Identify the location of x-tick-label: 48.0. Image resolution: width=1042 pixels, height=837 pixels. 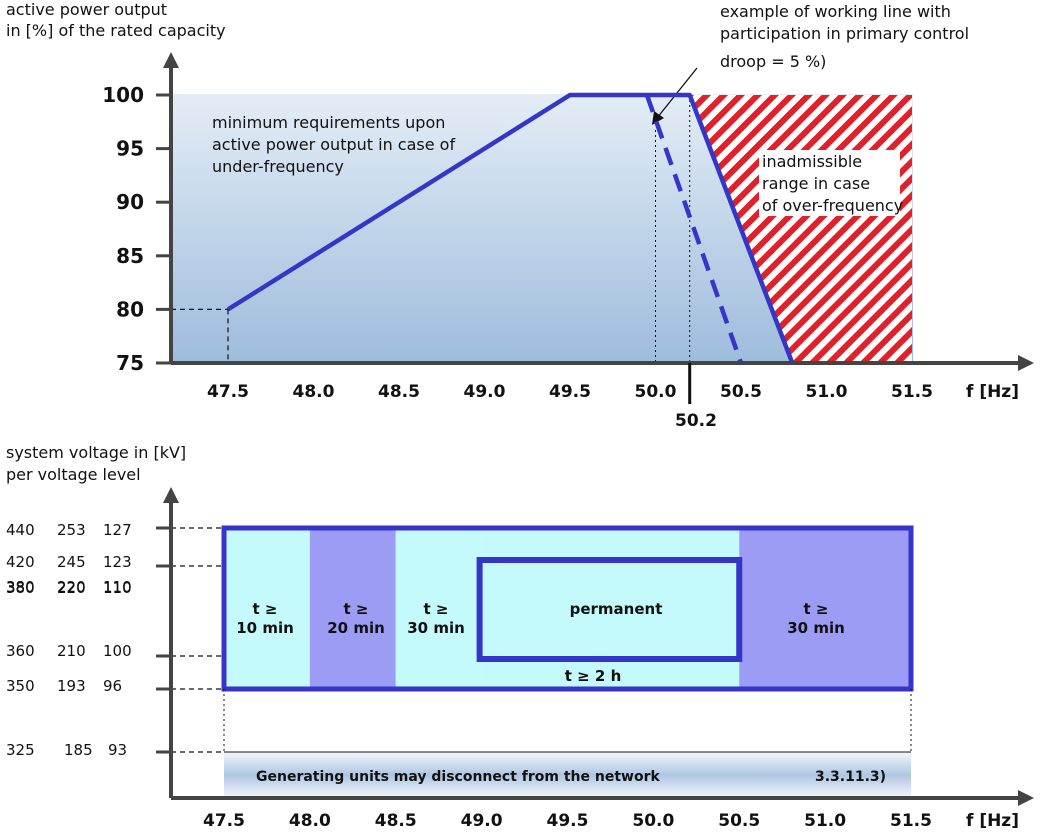
(314, 392).